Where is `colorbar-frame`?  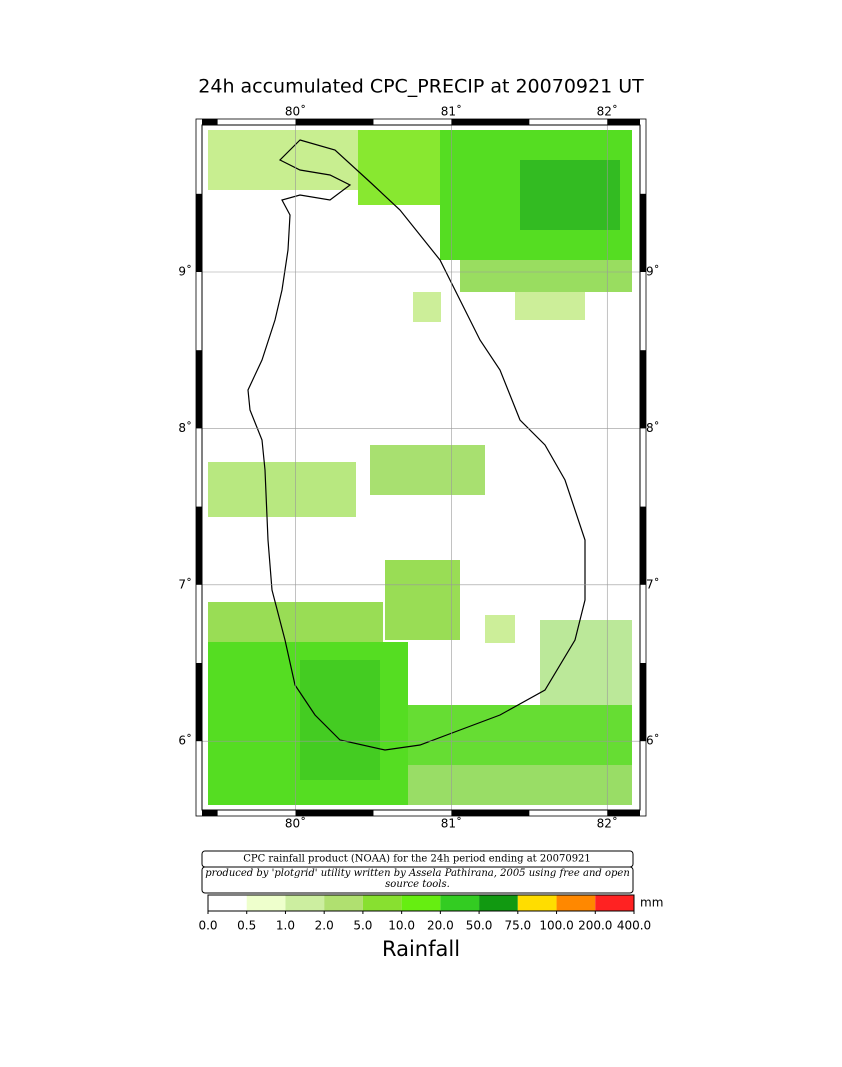
colorbar-frame is located at coordinates (421, 903).